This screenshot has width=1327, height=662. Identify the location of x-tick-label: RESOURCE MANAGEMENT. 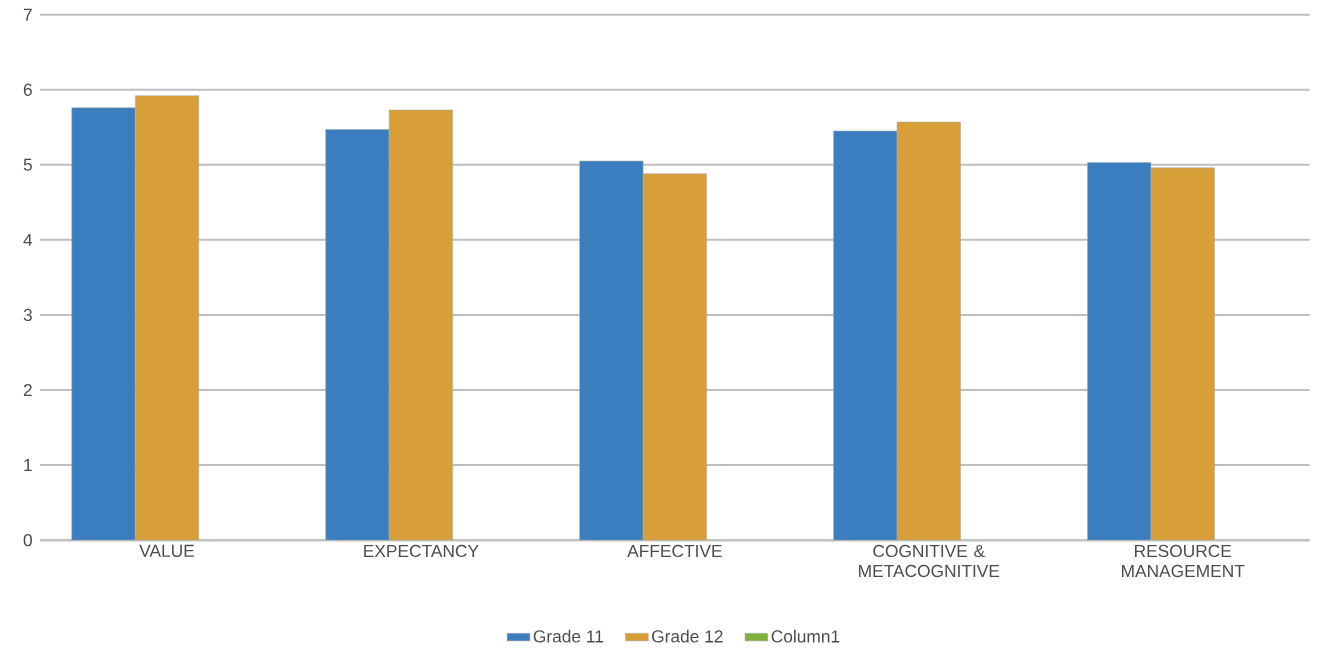
(1183, 561).